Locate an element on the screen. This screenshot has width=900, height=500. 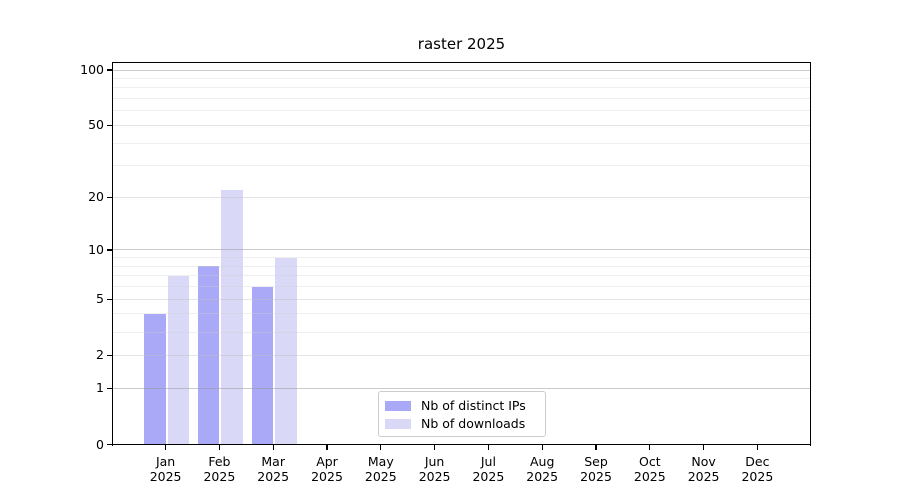
x-tick-oct-2025 is located at coordinates (650, 447).